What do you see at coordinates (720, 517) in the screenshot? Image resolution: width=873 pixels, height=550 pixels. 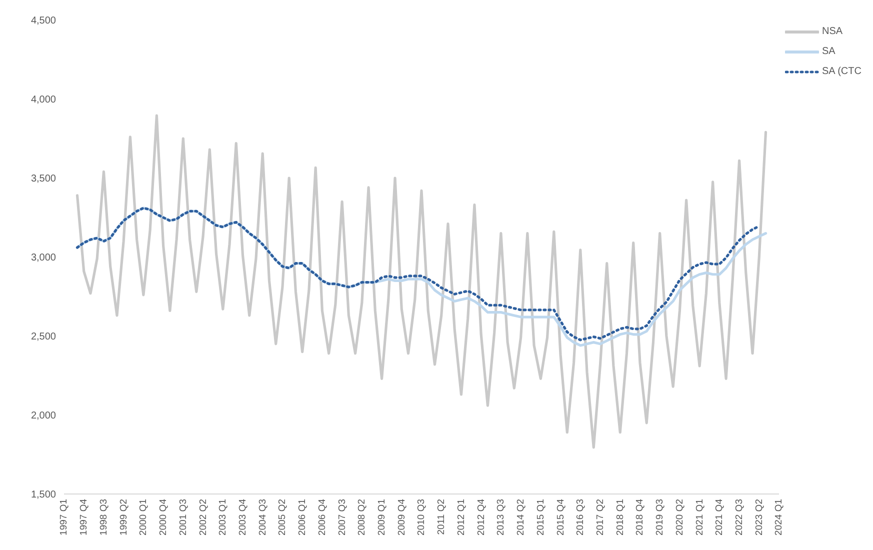 I see `x-tick-label: 2021 Q4` at bounding box center [720, 517].